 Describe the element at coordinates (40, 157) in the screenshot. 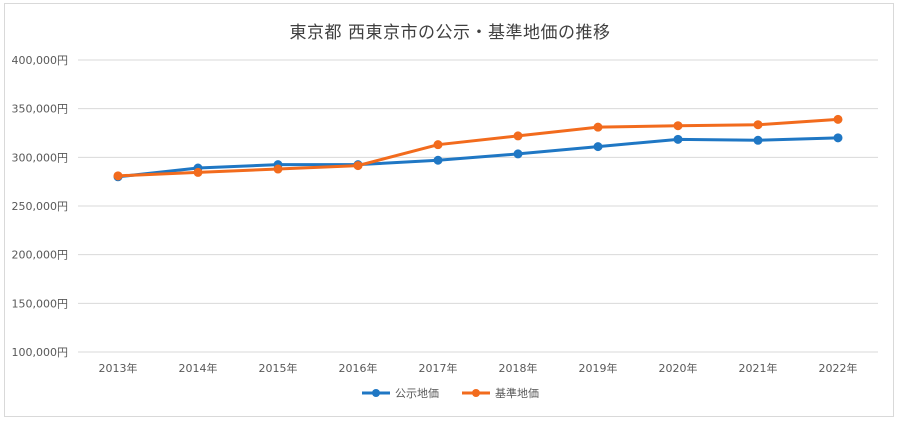

I see `y-tick-label: 300,000円` at that location.